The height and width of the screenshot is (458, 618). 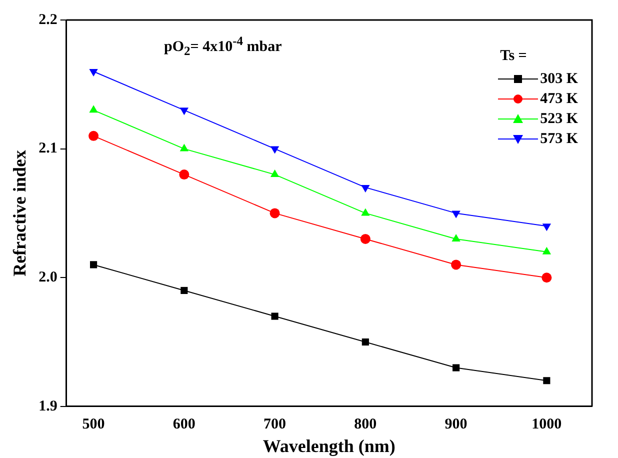 What do you see at coordinates (93, 424) in the screenshot?
I see `x-tick-label: 500` at bounding box center [93, 424].